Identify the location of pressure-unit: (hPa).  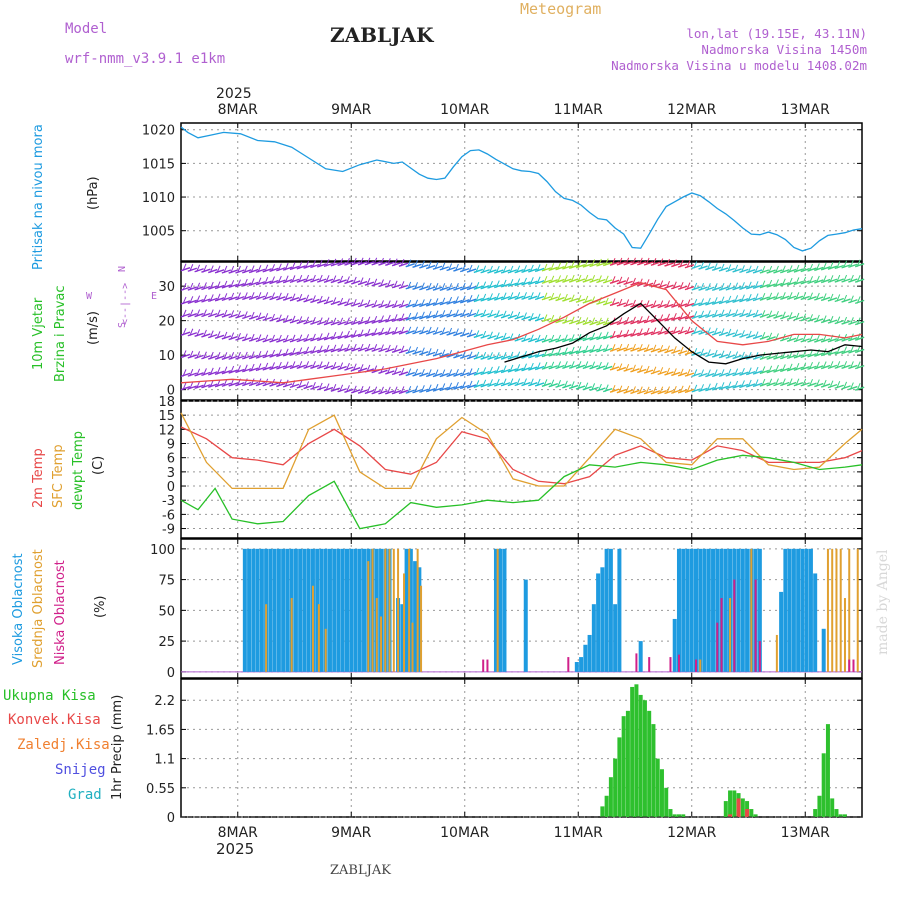
(93, 193).